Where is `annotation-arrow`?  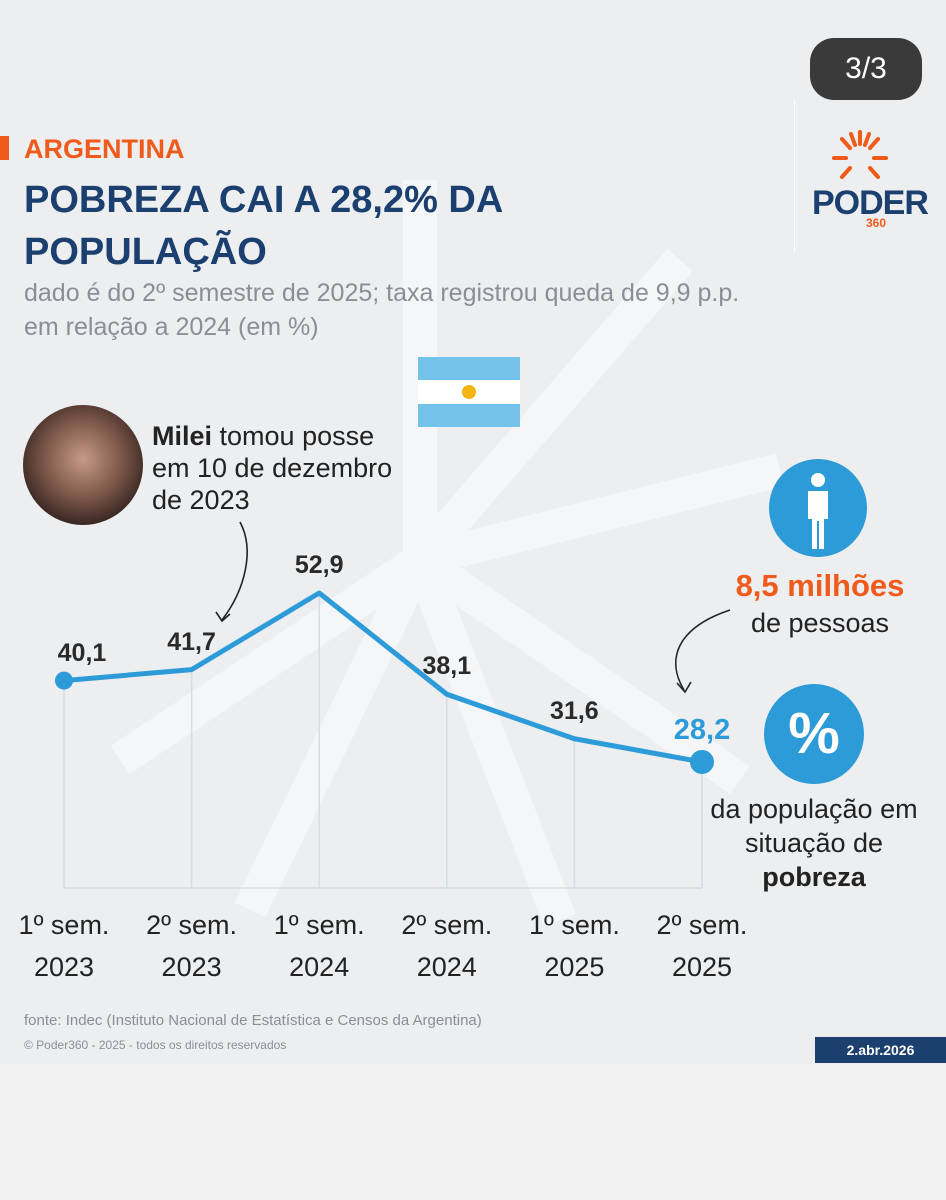 annotation-arrow is located at coordinates (234, 571).